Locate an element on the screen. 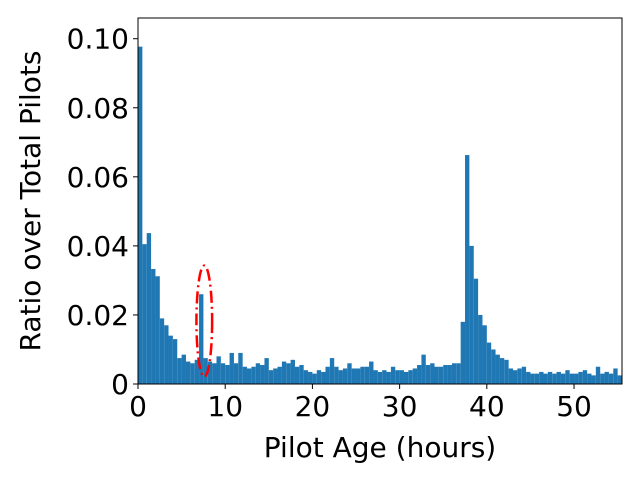  annotation-layer is located at coordinates (204, 321).